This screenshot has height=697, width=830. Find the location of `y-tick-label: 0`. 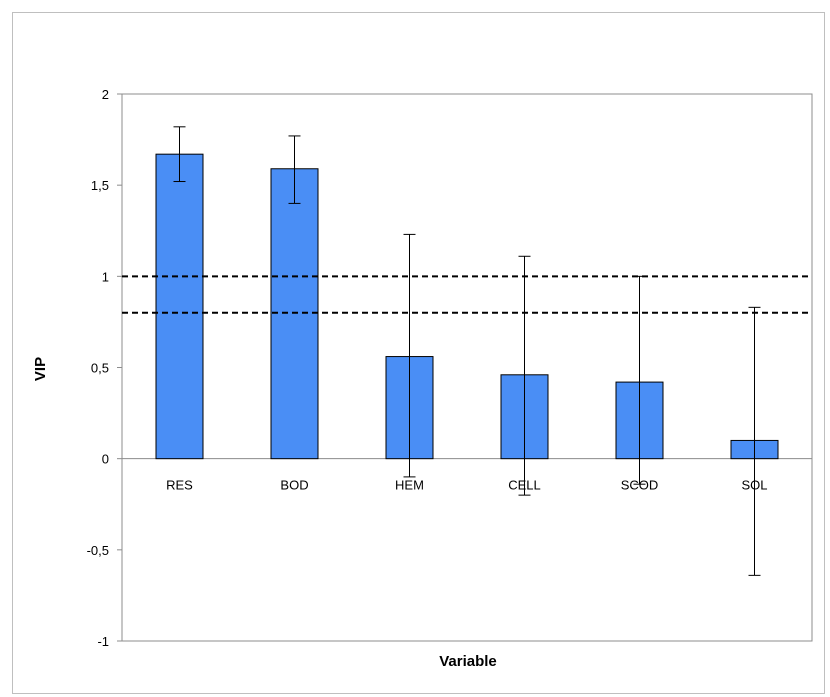

y-tick-label: 0 is located at coordinates (105, 459).